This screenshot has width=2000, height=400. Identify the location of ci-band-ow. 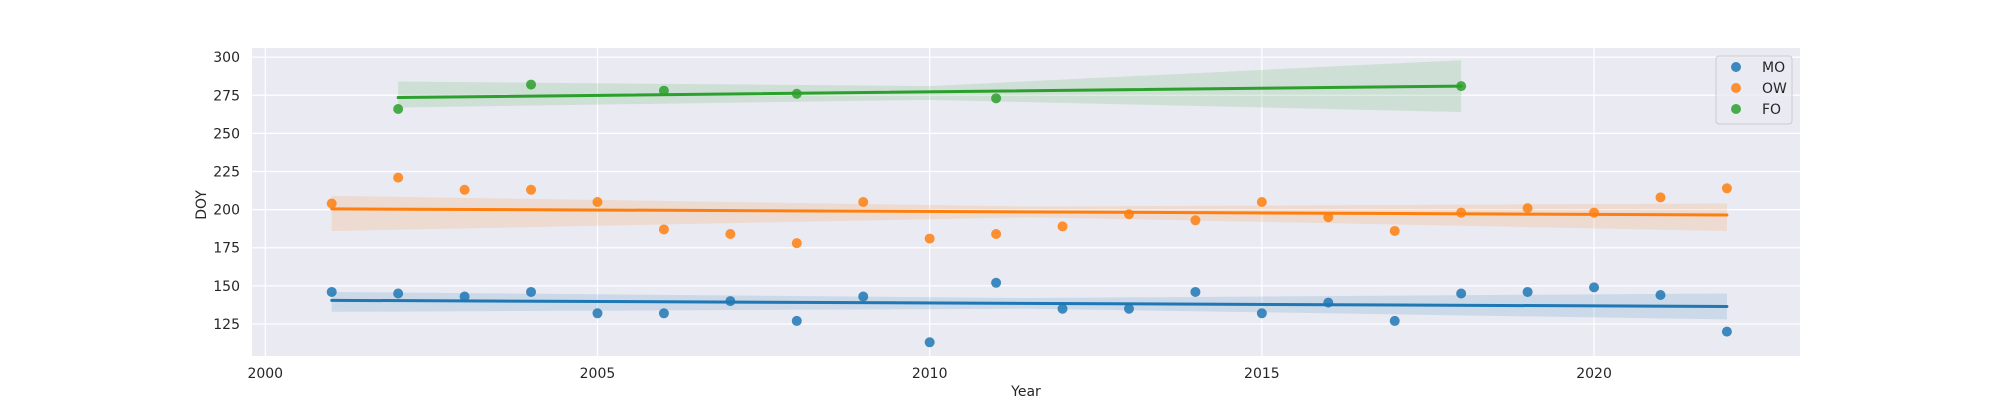
(1029, 213).